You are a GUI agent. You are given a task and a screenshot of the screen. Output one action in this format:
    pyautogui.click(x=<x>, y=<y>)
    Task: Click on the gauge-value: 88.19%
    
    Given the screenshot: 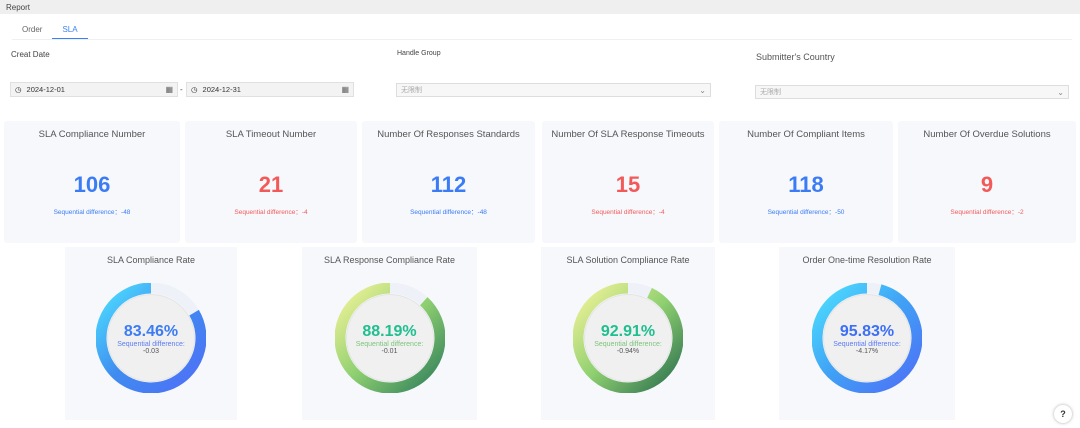 What is the action you would take?
    pyautogui.click(x=389, y=331)
    